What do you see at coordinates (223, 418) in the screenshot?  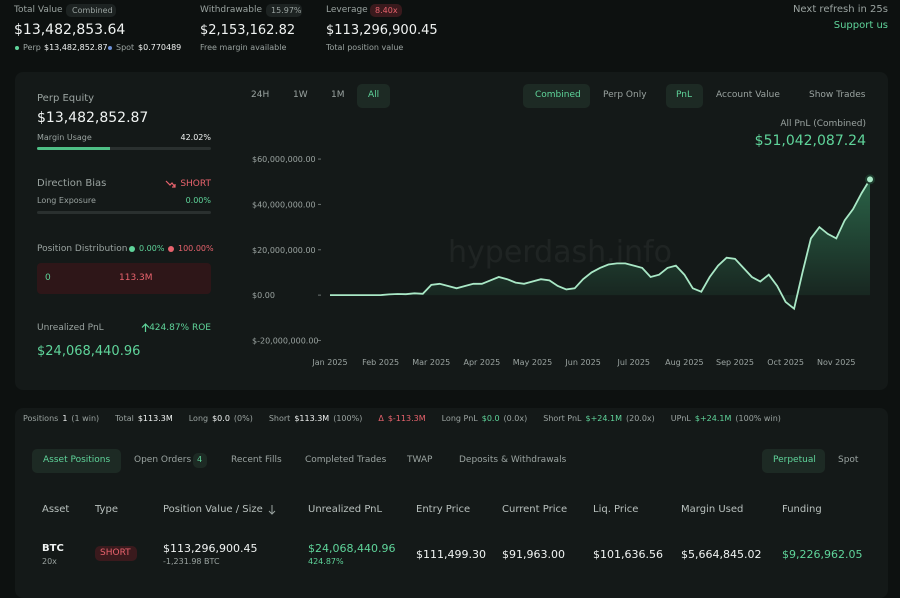 I see `stat: Long $0.0 (0%)` at bounding box center [223, 418].